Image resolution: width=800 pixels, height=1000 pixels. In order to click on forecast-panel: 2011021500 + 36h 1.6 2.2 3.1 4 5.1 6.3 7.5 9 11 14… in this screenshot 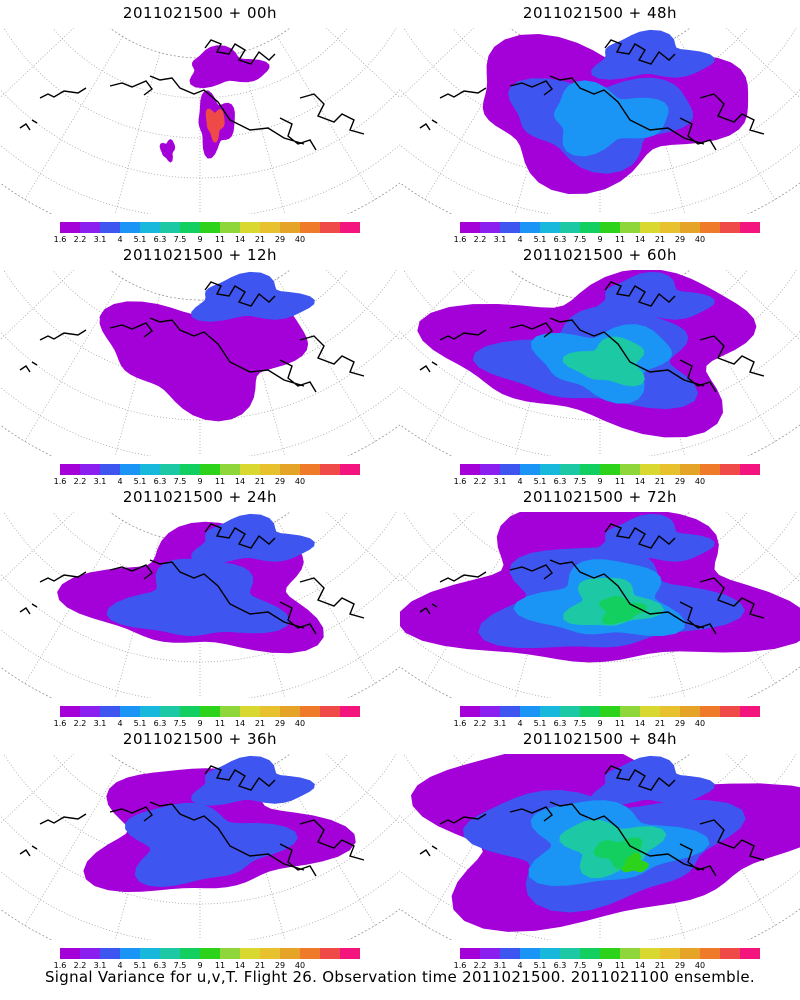, I will do `click(200, 848)`.